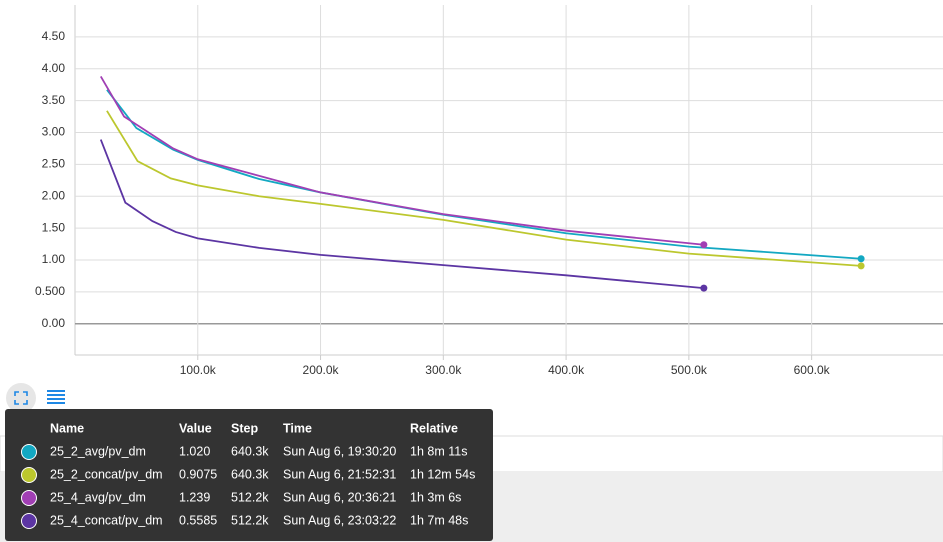 The image size is (943, 542). What do you see at coordinates (339, 497) in the screenshot?
I see `cell: Sun Aug 6, 20:36:21` at bounding box center [339, 497].